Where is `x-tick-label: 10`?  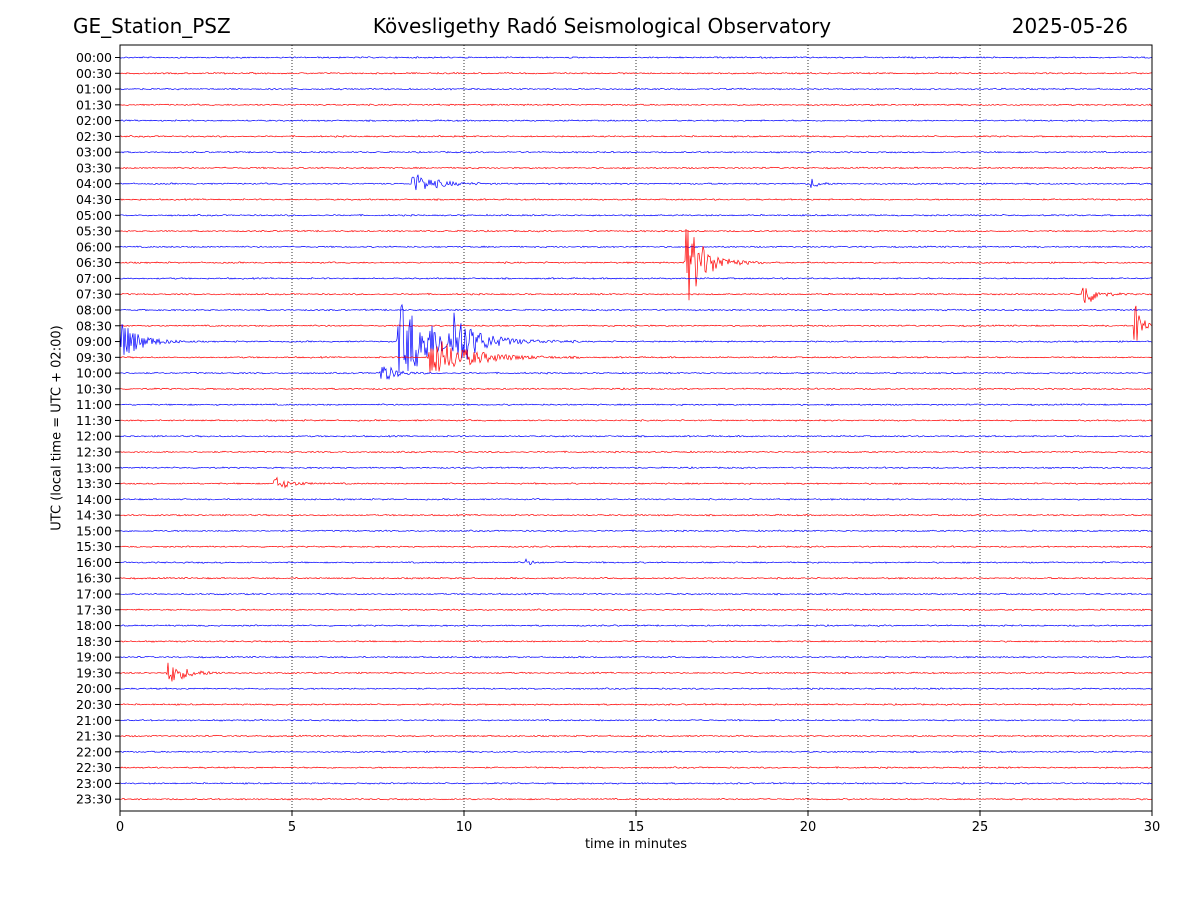 x-tick-label: 10 is located at coordinates (464, 827).